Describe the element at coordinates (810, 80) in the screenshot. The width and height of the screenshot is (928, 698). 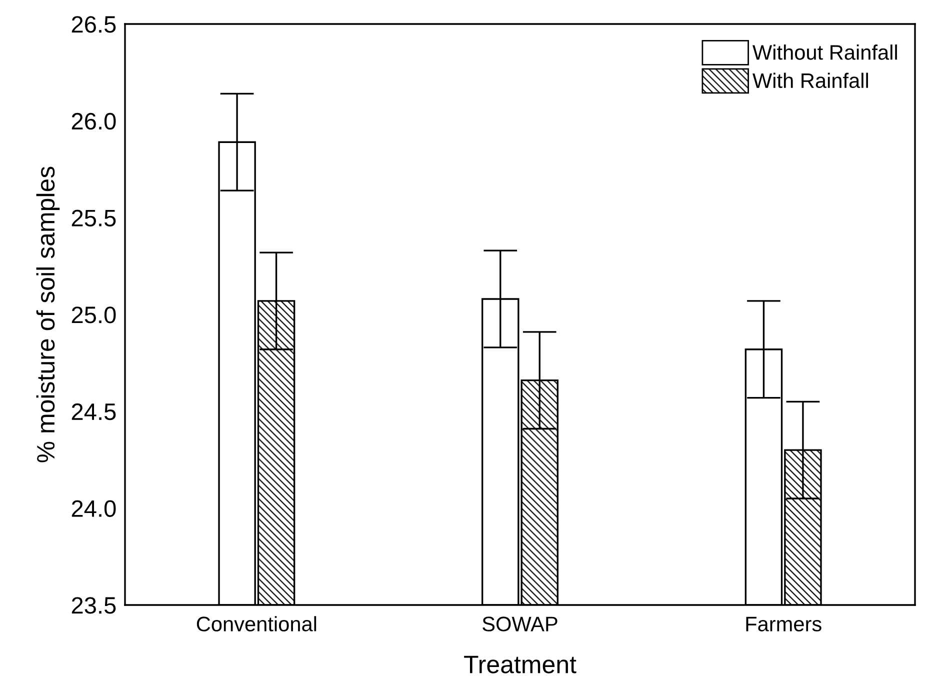
I see `legend-label: With Rainfall` at that location.